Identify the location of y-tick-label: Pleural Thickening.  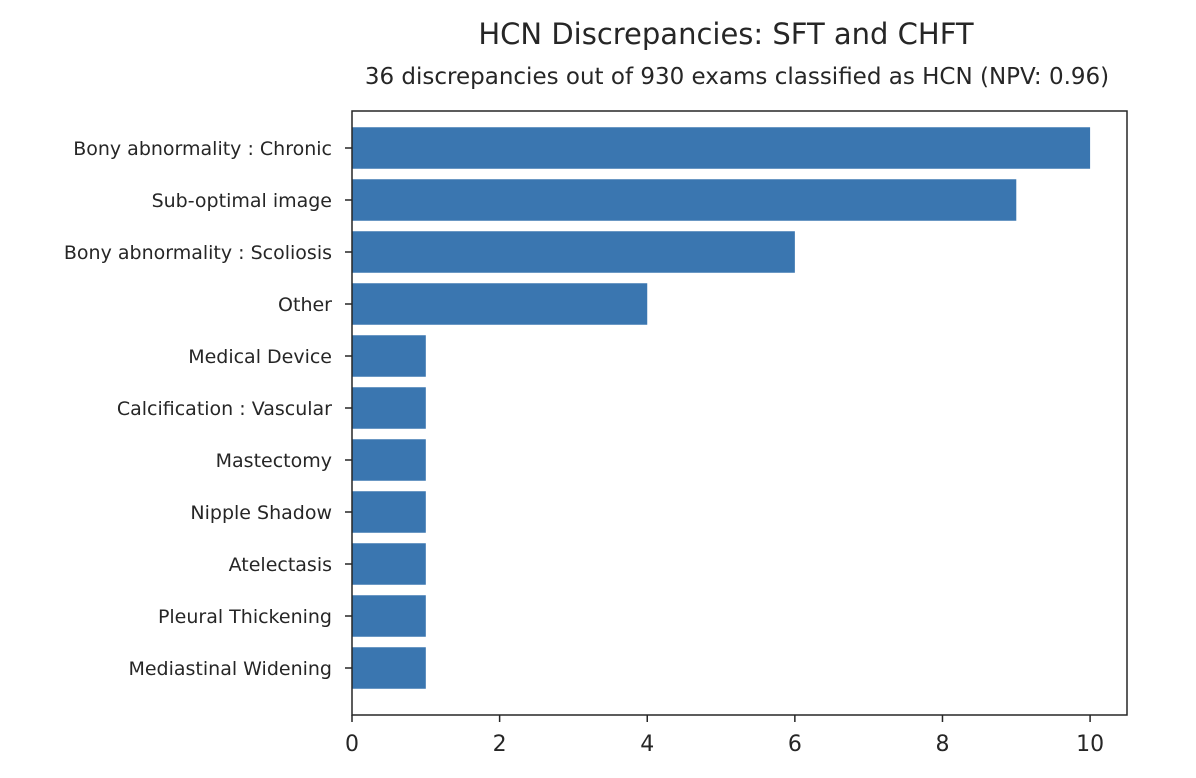
(245, 617).